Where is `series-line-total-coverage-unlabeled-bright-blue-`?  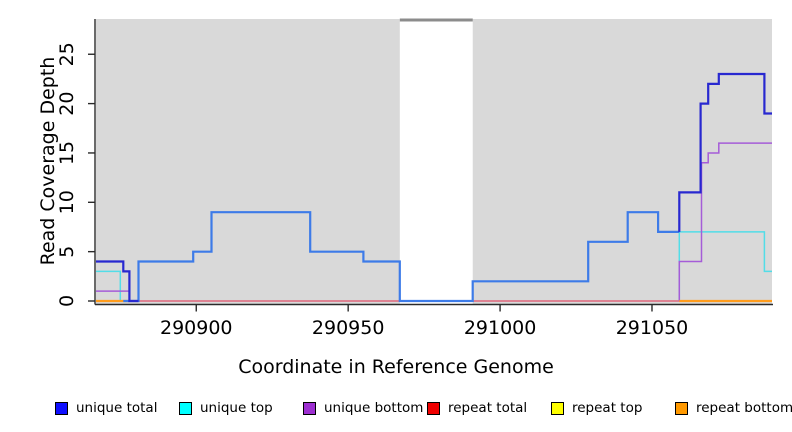 series-line-total-coverage-unlabeled-bright-blue- is located at coordinates (401, 257).